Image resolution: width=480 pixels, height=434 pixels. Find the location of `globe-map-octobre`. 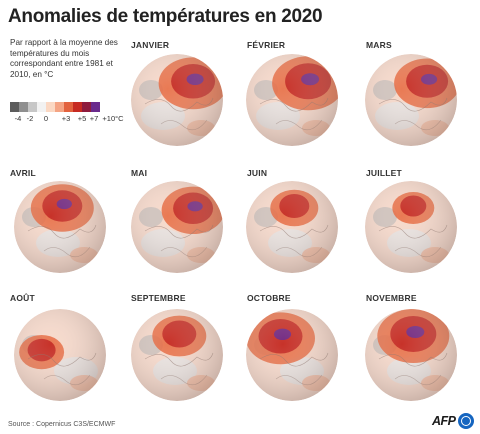

globe-map-octobre is located at coordinates (292, 355).